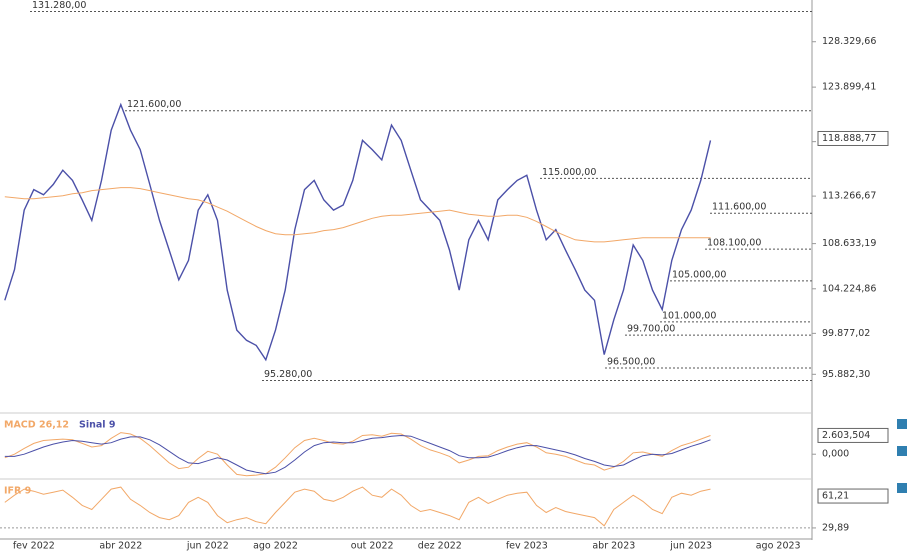 The width and height of the screenshot is (911, 556). I want to click on level-label: 105.000,00, so click(699, 274).